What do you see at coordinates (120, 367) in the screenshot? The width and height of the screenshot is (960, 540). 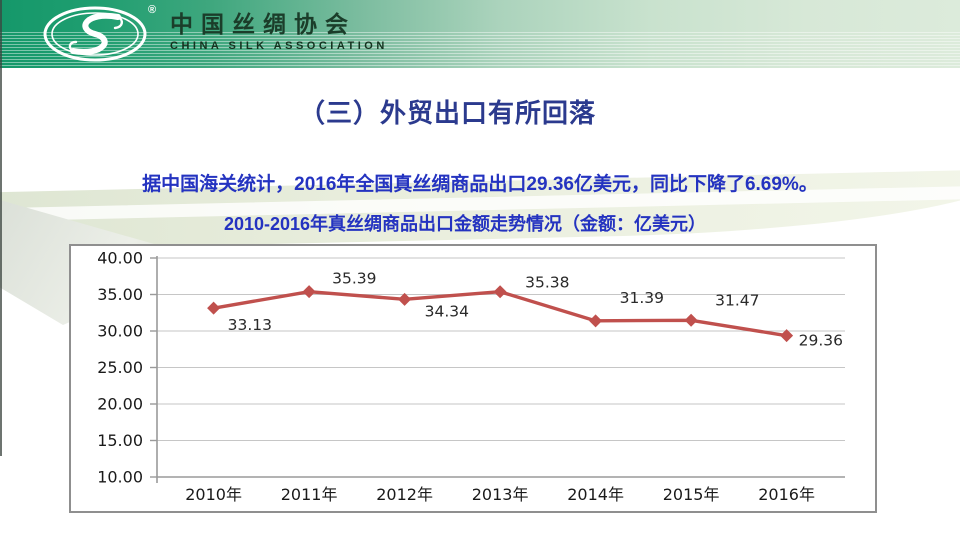 I see `y-axis-tick-label: 25.00` at bounding box center [120, 367].